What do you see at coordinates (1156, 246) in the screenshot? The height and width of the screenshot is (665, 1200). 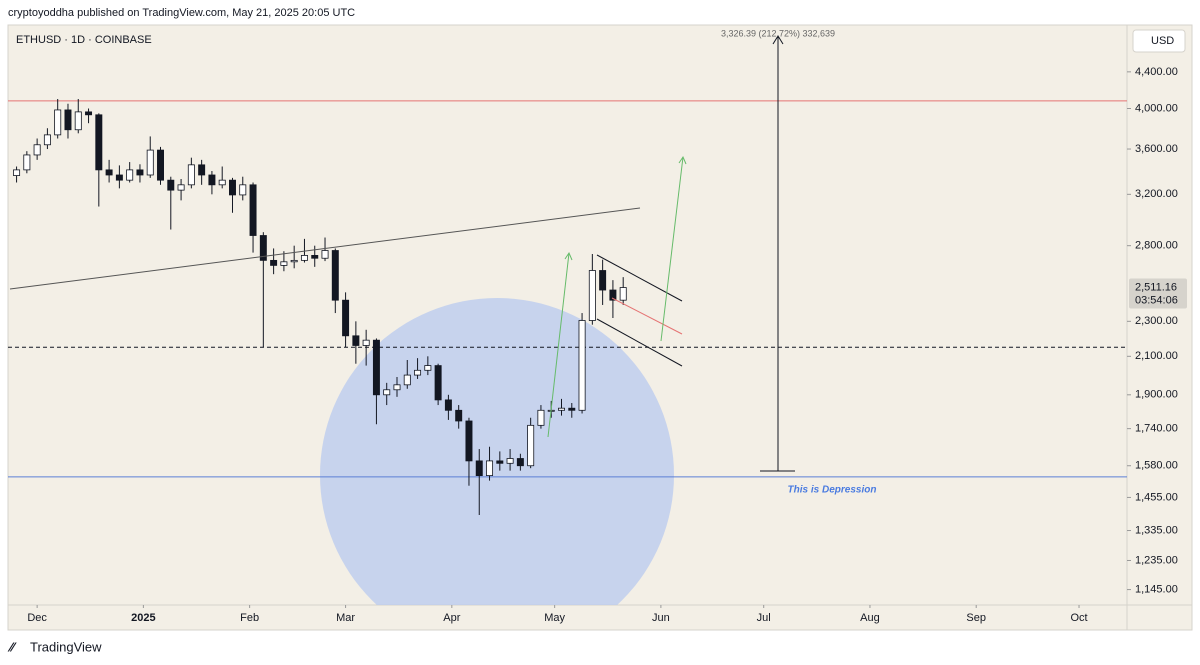 I see `y-tick-label: 2,800.00` at bounding box center [1156, 246].